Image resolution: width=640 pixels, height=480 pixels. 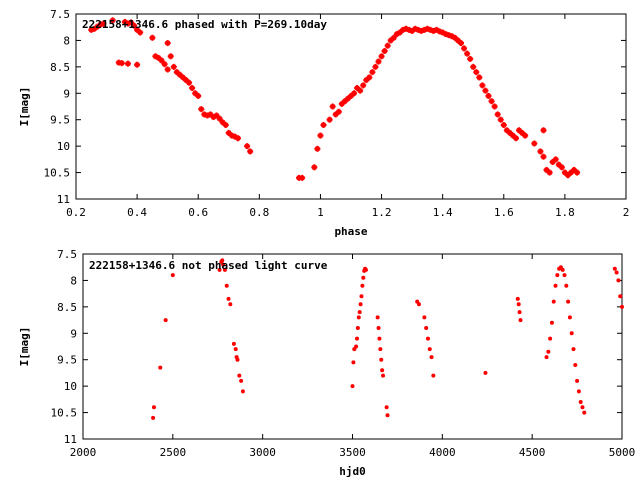 What do you see at coordinates (73, 280) in the screenshot?
I see `y-tick-label: 8` at bounding box center [73, 280].